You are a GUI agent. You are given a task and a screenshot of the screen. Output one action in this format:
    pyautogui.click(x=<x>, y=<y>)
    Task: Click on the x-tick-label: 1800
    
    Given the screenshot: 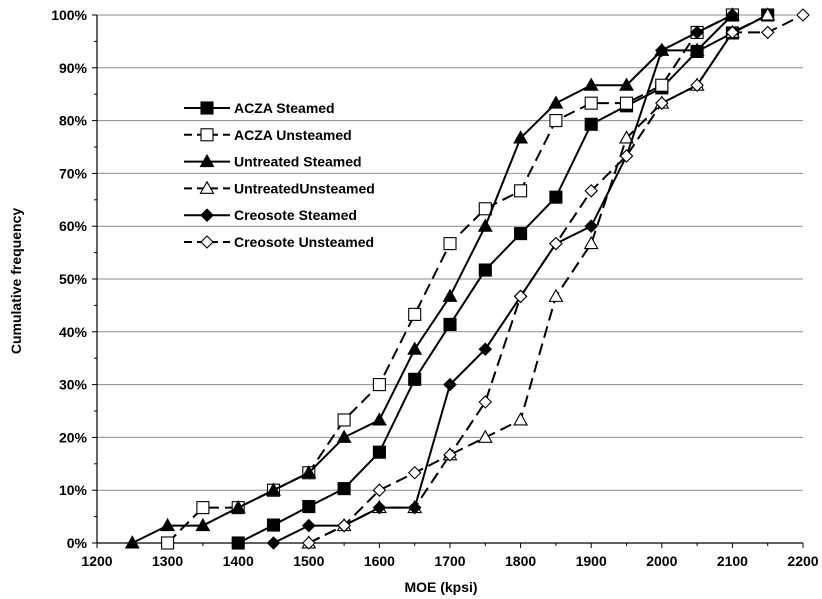 What is the action you would take?
    pyautogui.click(x=520, y=561)
    